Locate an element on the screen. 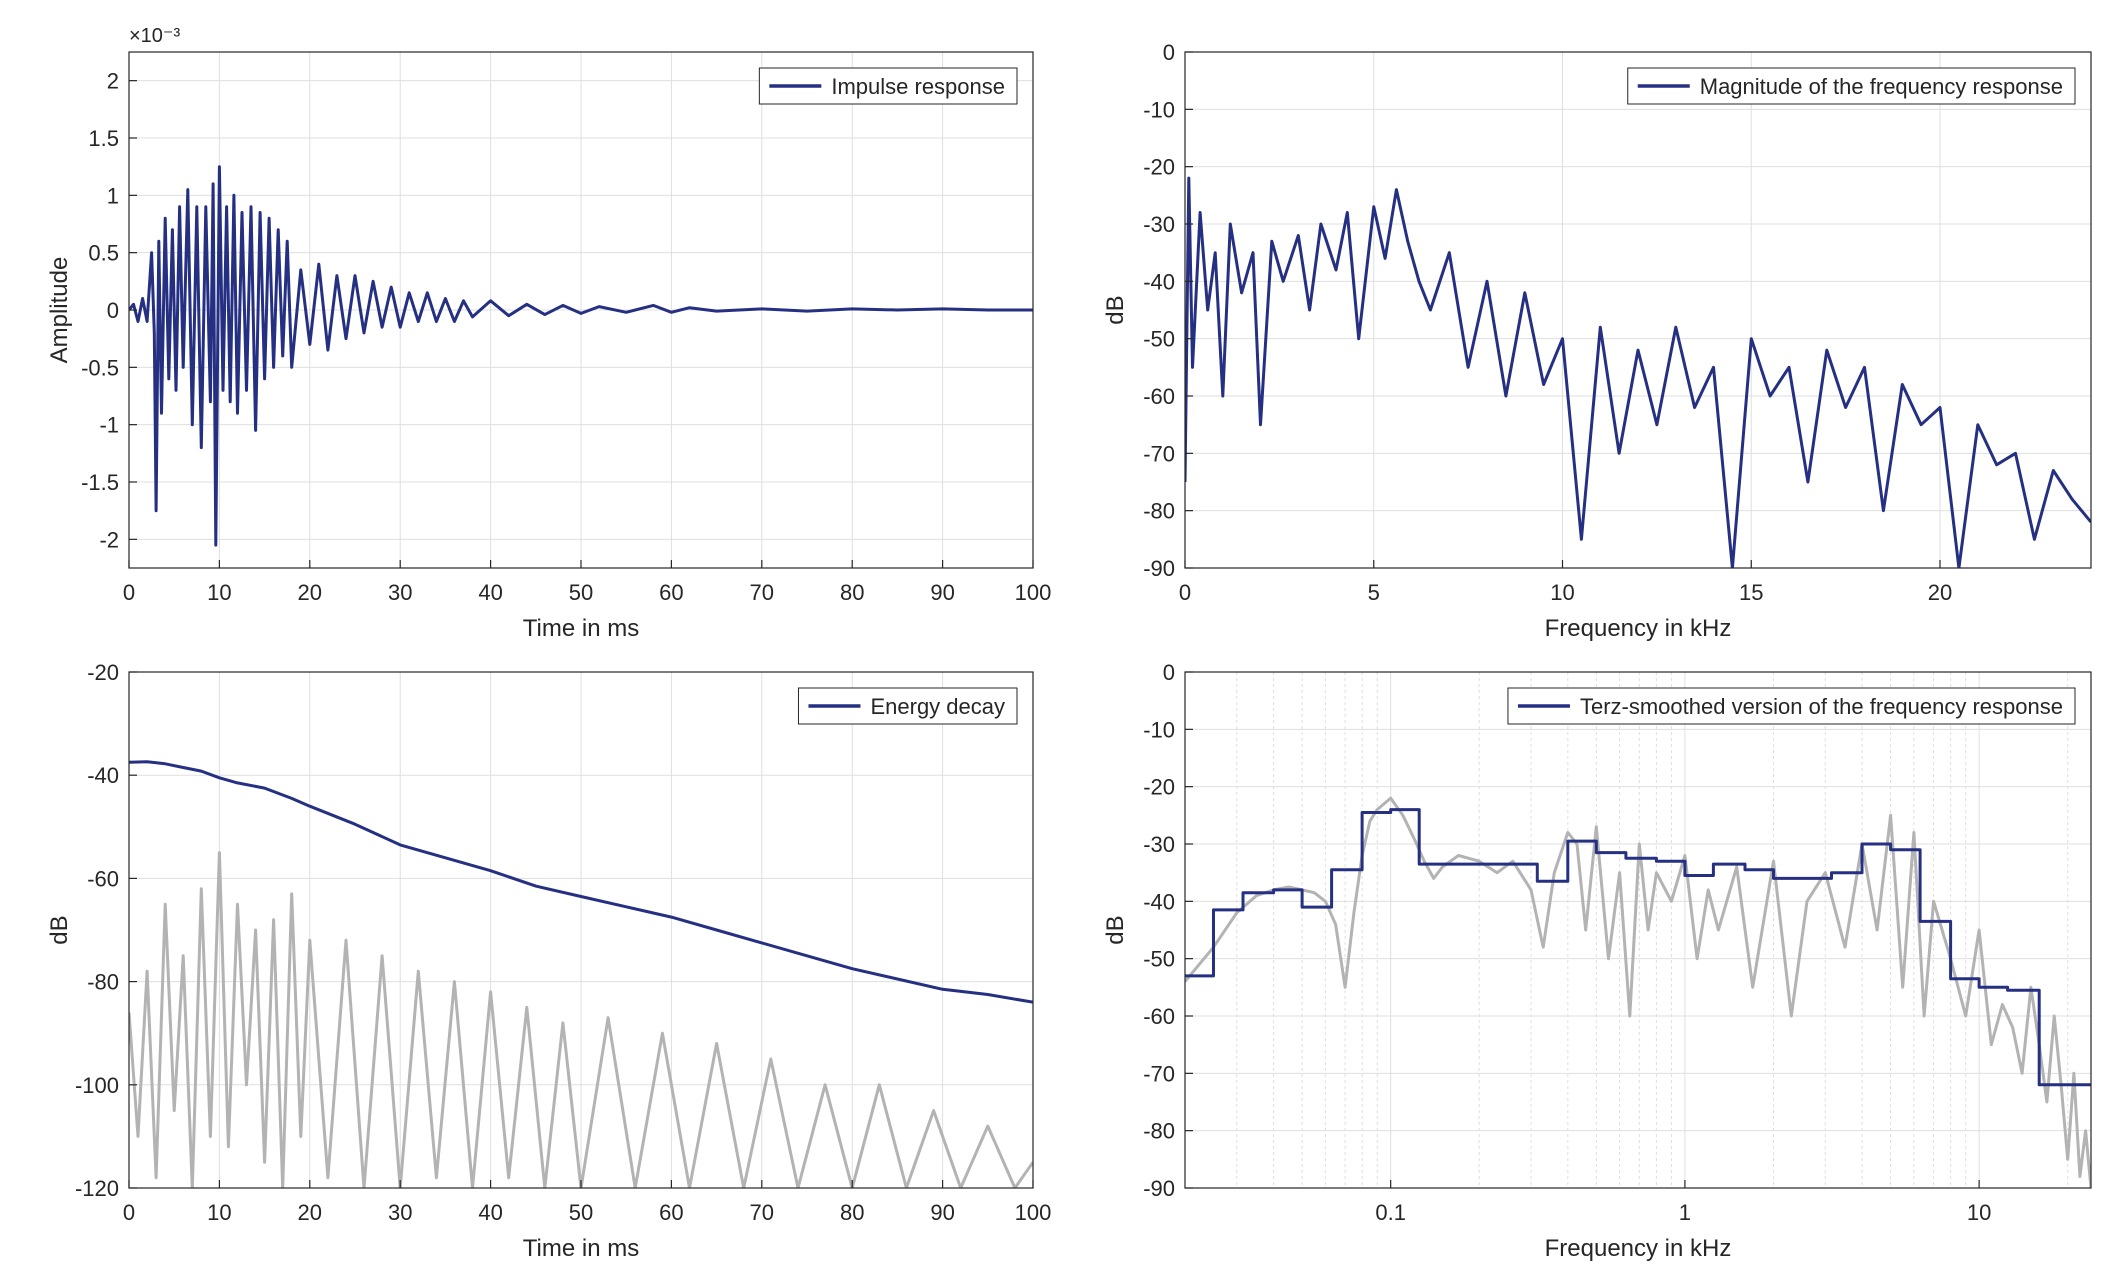  y-tick-label: -1.5 is located at coordinates (100, 482).